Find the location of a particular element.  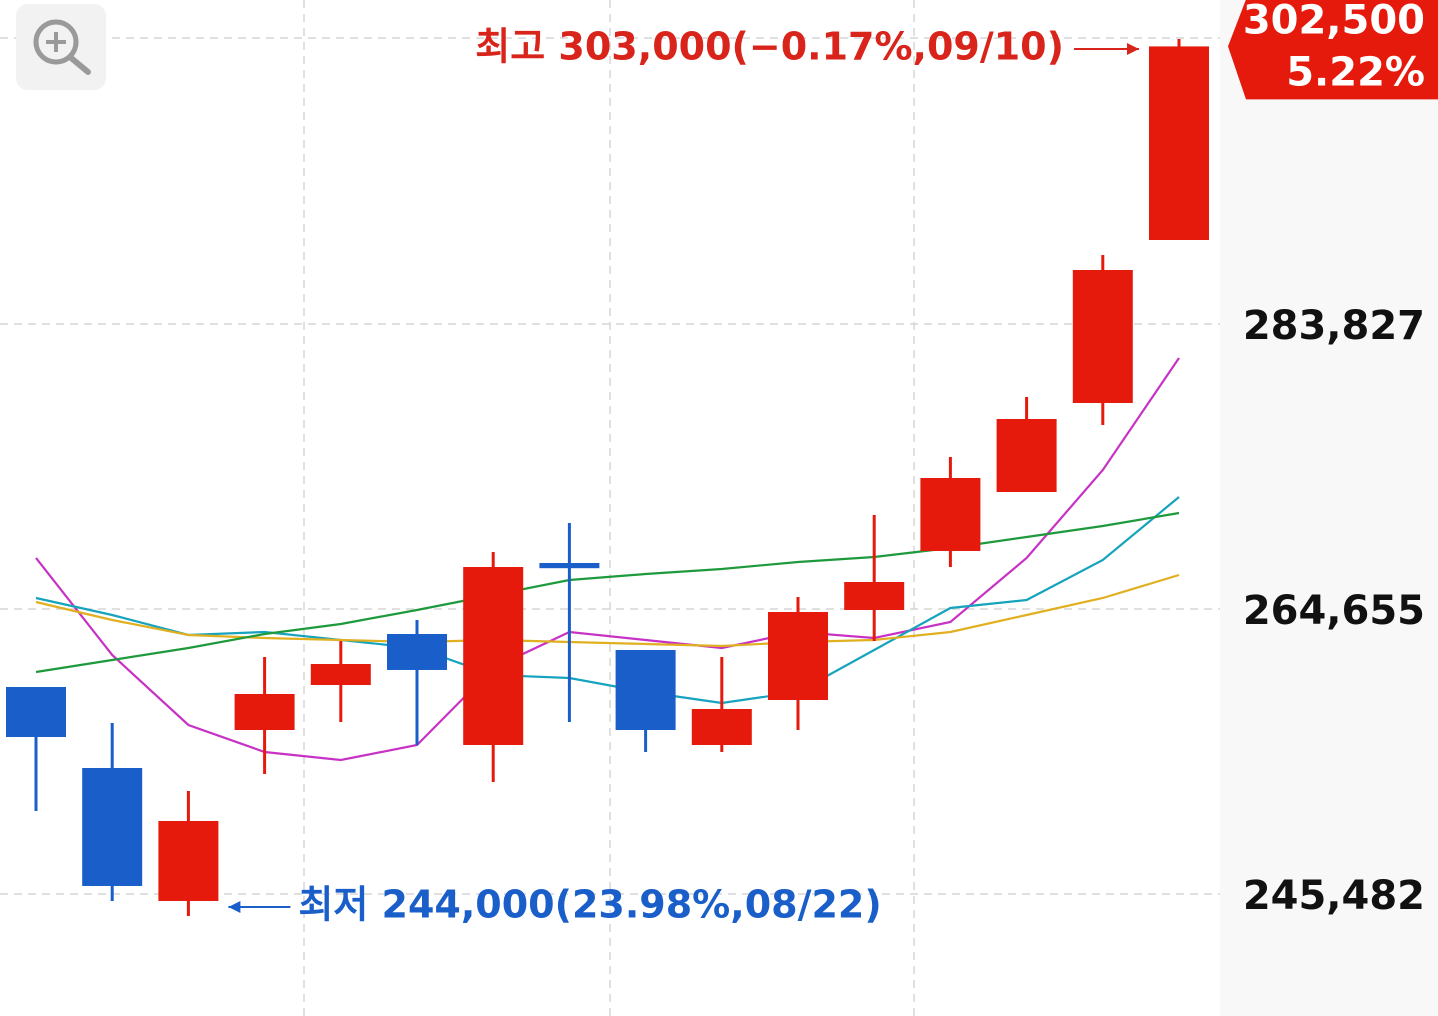

price-tag-change: 5.22% is located at coordinates (1355, 72).